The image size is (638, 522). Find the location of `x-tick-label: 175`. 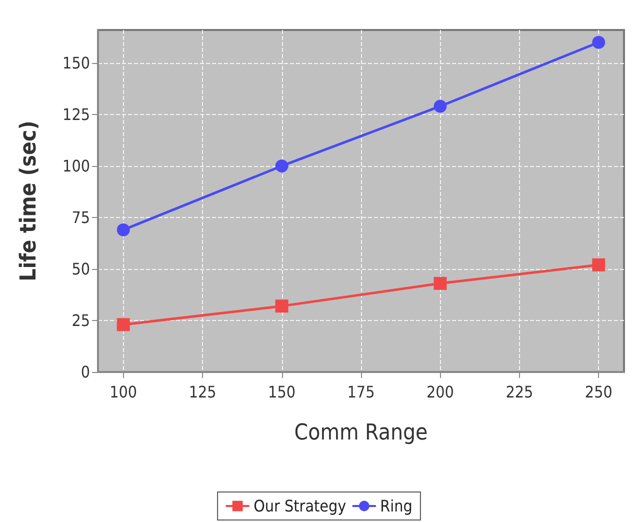

x-tick-label: 175 is located at coordinates (361, 392).